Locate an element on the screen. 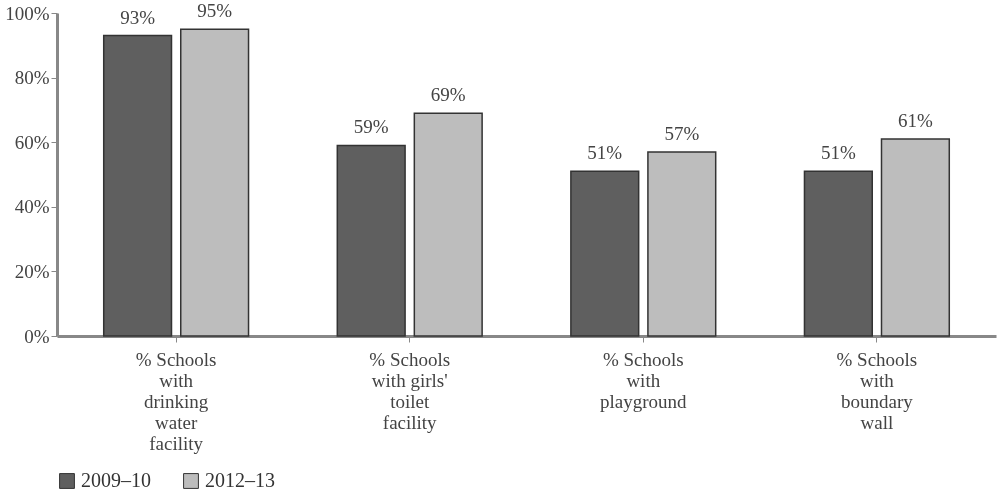 This screenshot has height=502, width=1008. data-label: 93% is located at coordinates (138, 17).